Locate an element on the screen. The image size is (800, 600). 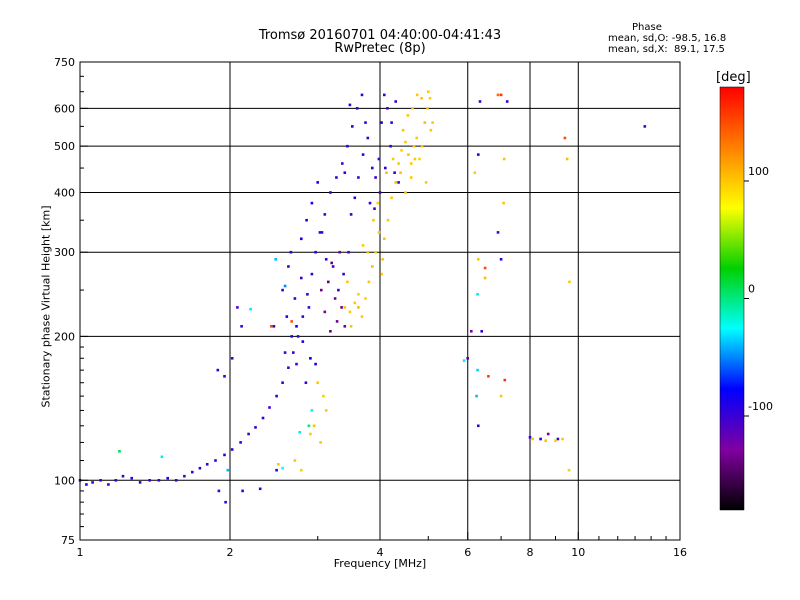
y-tick-label: 600 is located at coordinates (64, 108).